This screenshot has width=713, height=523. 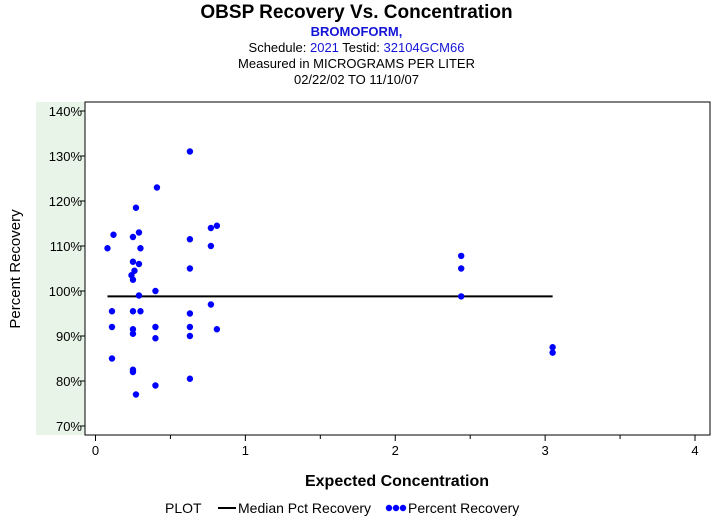 What do you see at coordinates (277, 47) in the screenshot?
I see `schedule-label: Schedule:` at bounding box center [277, 47].